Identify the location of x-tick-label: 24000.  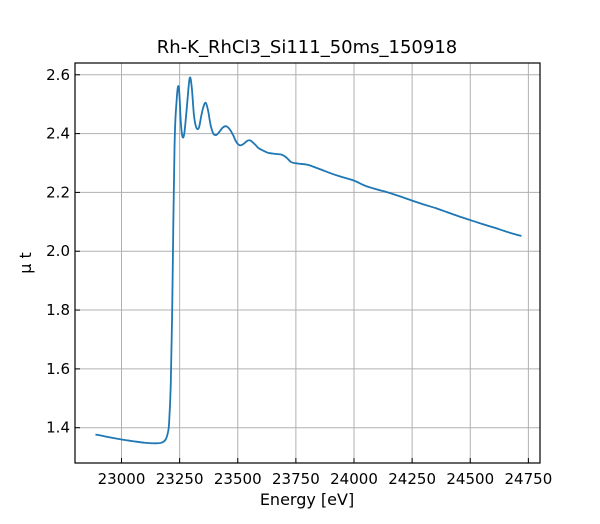
(354, 479).